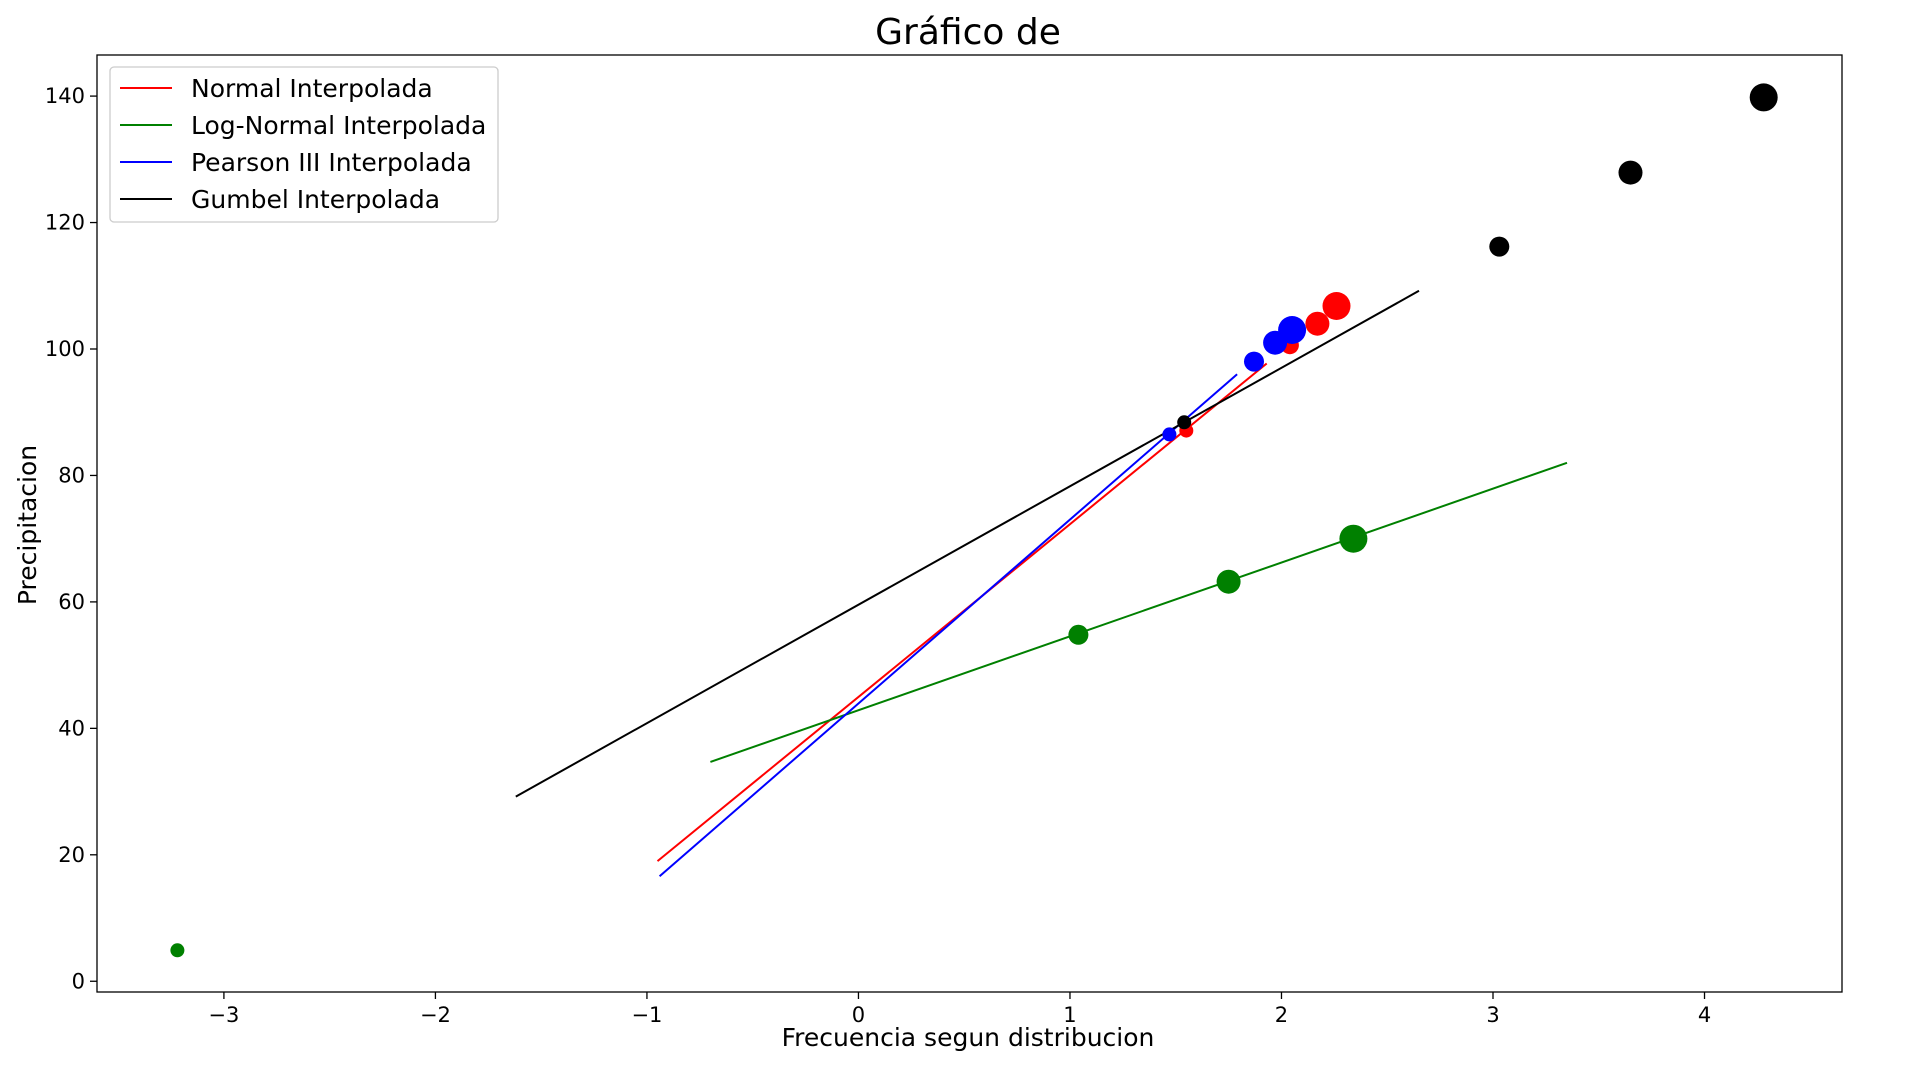  I want to click on legend-box, so click(304, 144).